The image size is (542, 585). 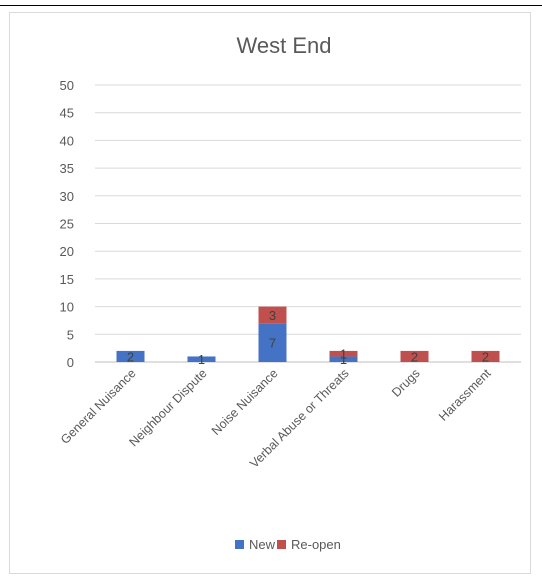 I want to click on y-axis: 0 5 10 15 20 25 30 35 40 45 50, so click(x=67, y=224).